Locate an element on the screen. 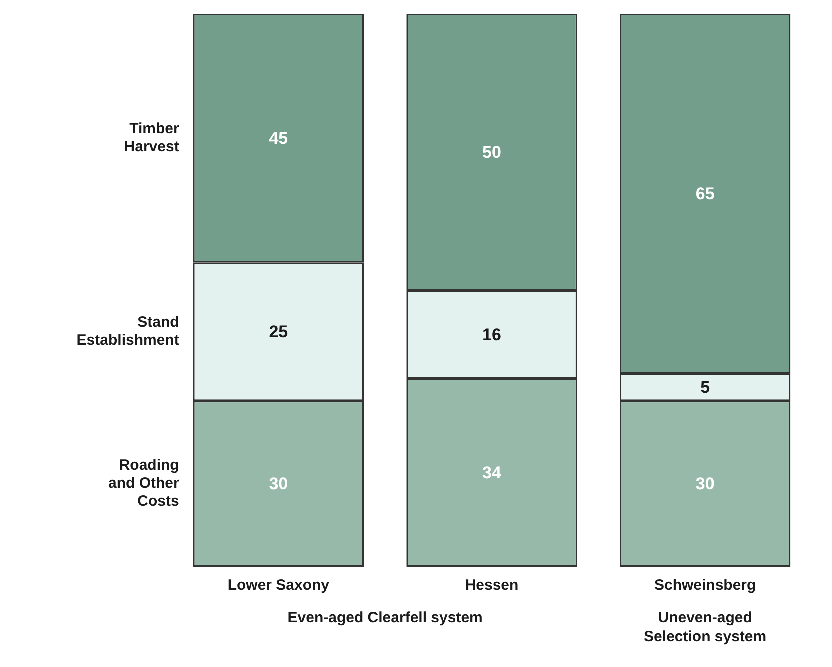 The image size is (832, 667). data-label: 50 is located at coordinates (492, 152).